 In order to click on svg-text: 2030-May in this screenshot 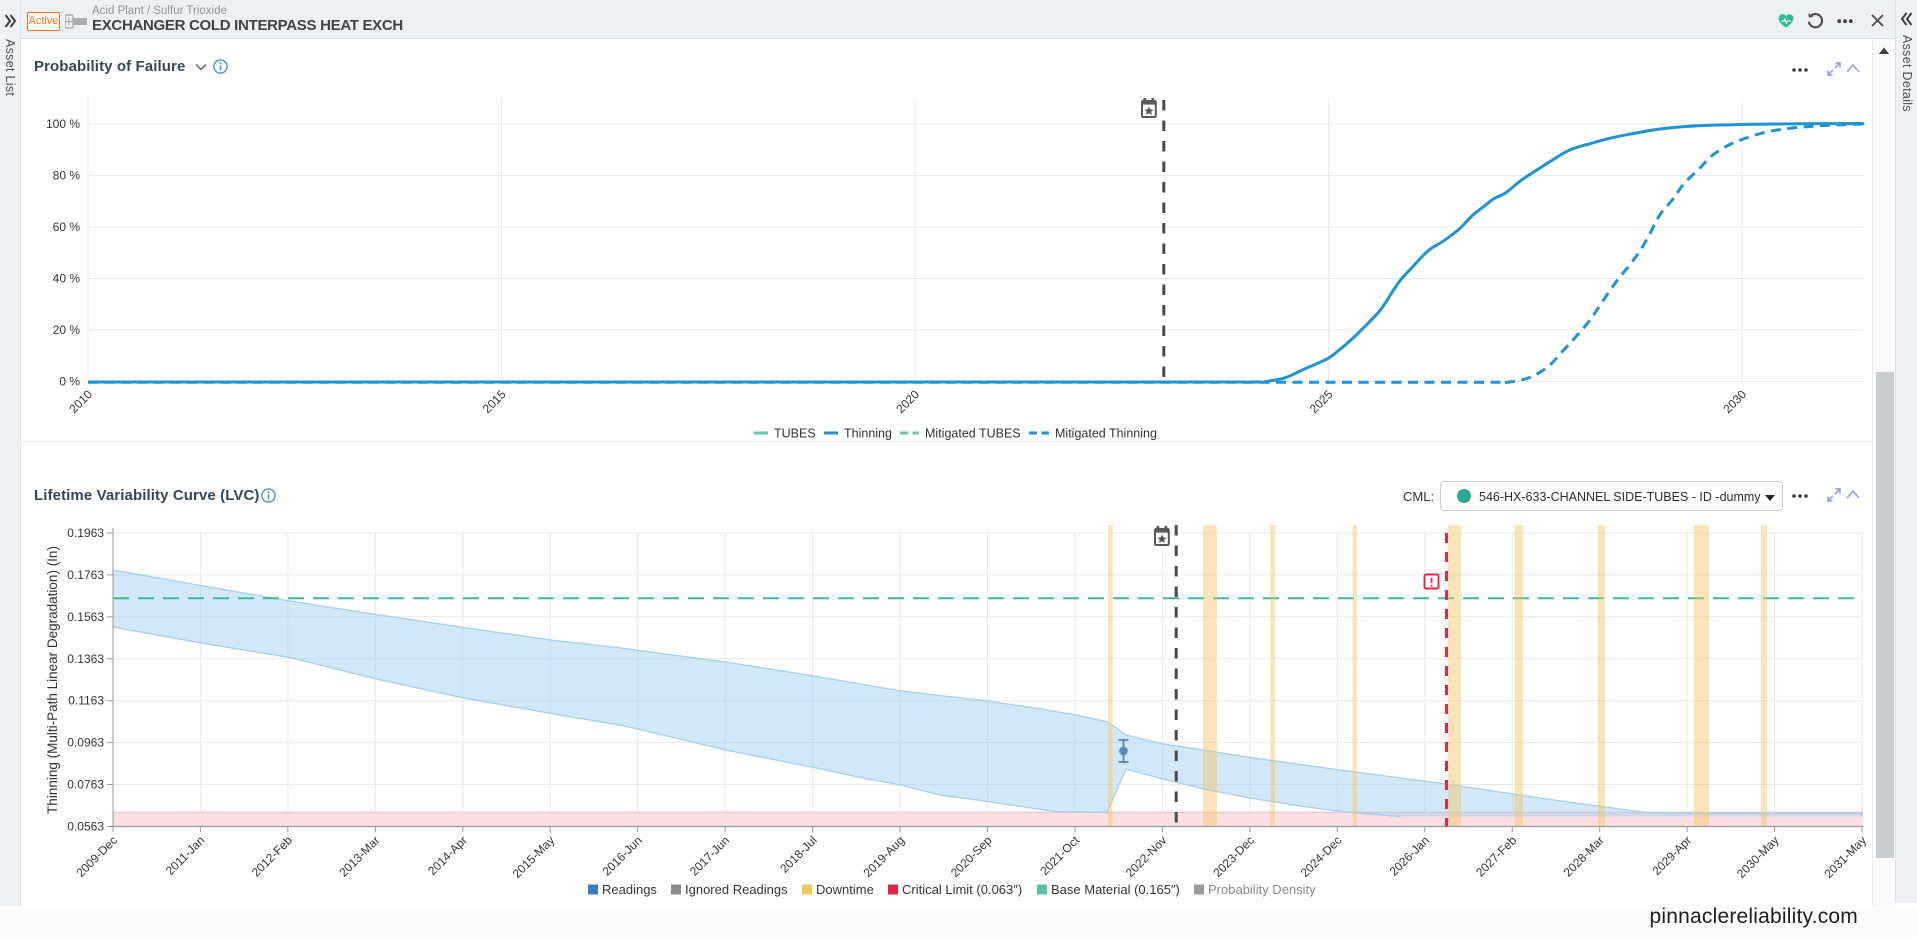, I will do `click(1758, 857)`.